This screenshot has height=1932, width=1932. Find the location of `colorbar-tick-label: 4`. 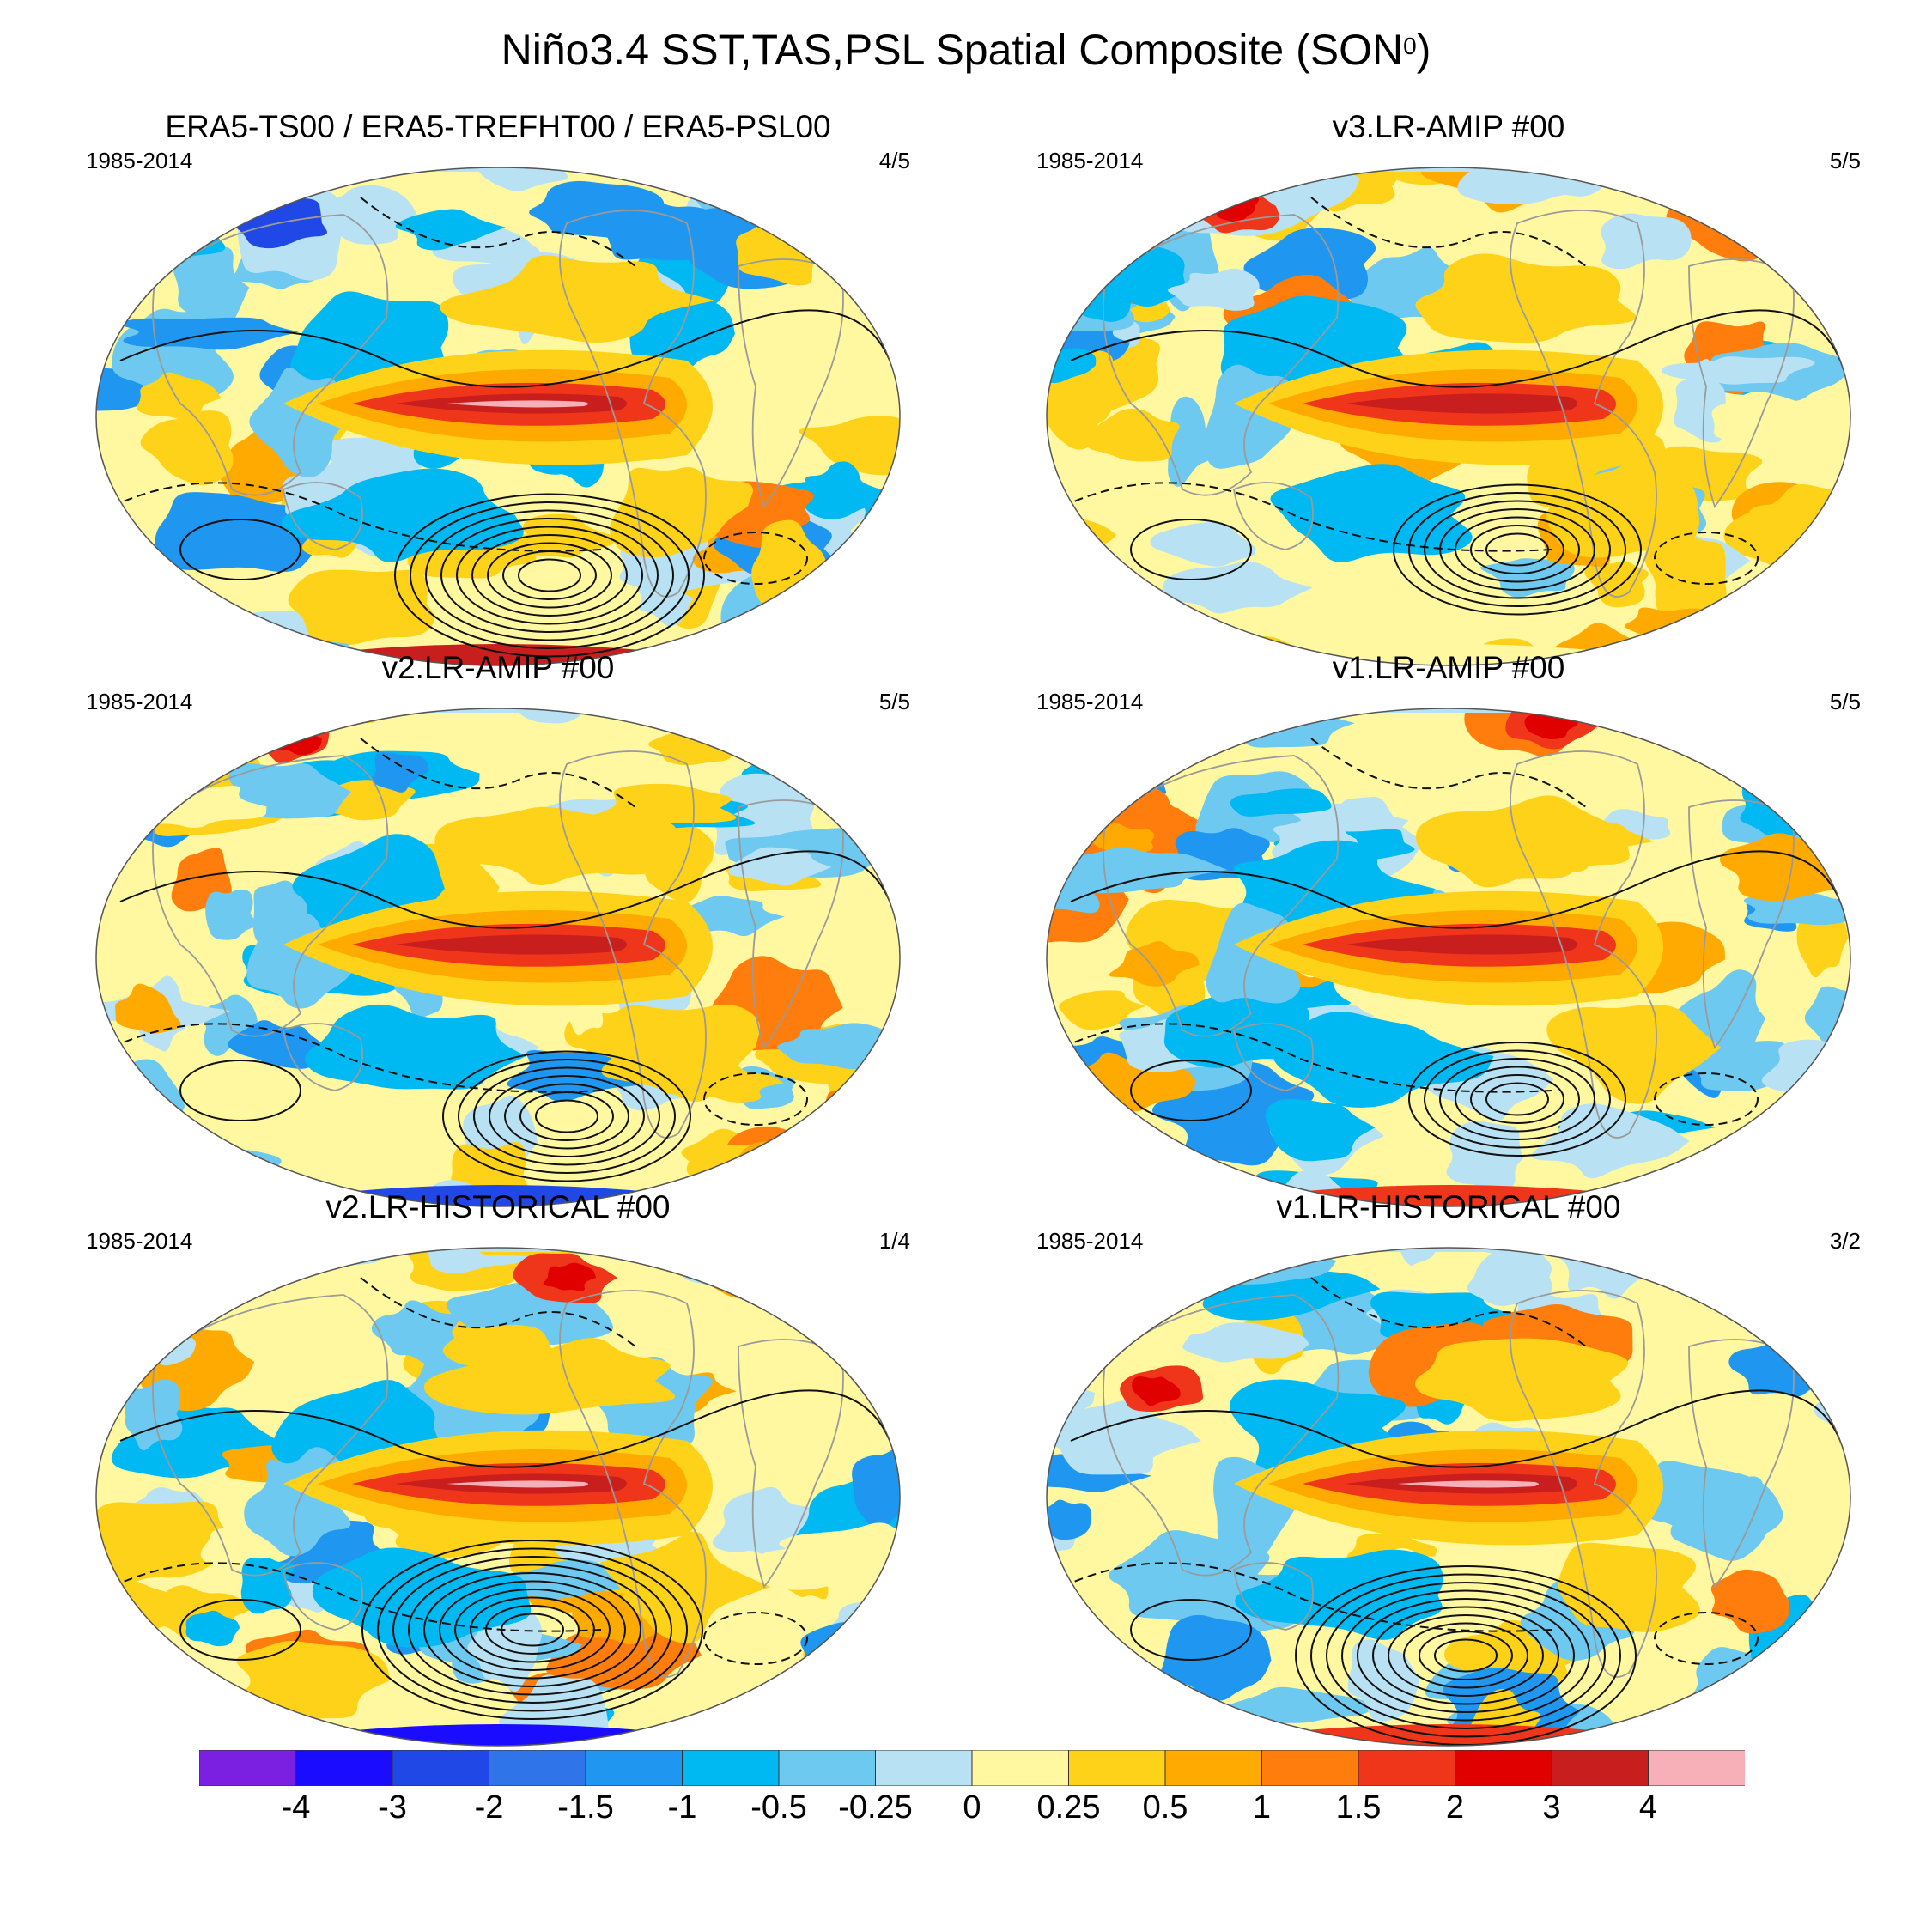

colorbar-tick-label: 4 is located at coordinates (1648, 1807).